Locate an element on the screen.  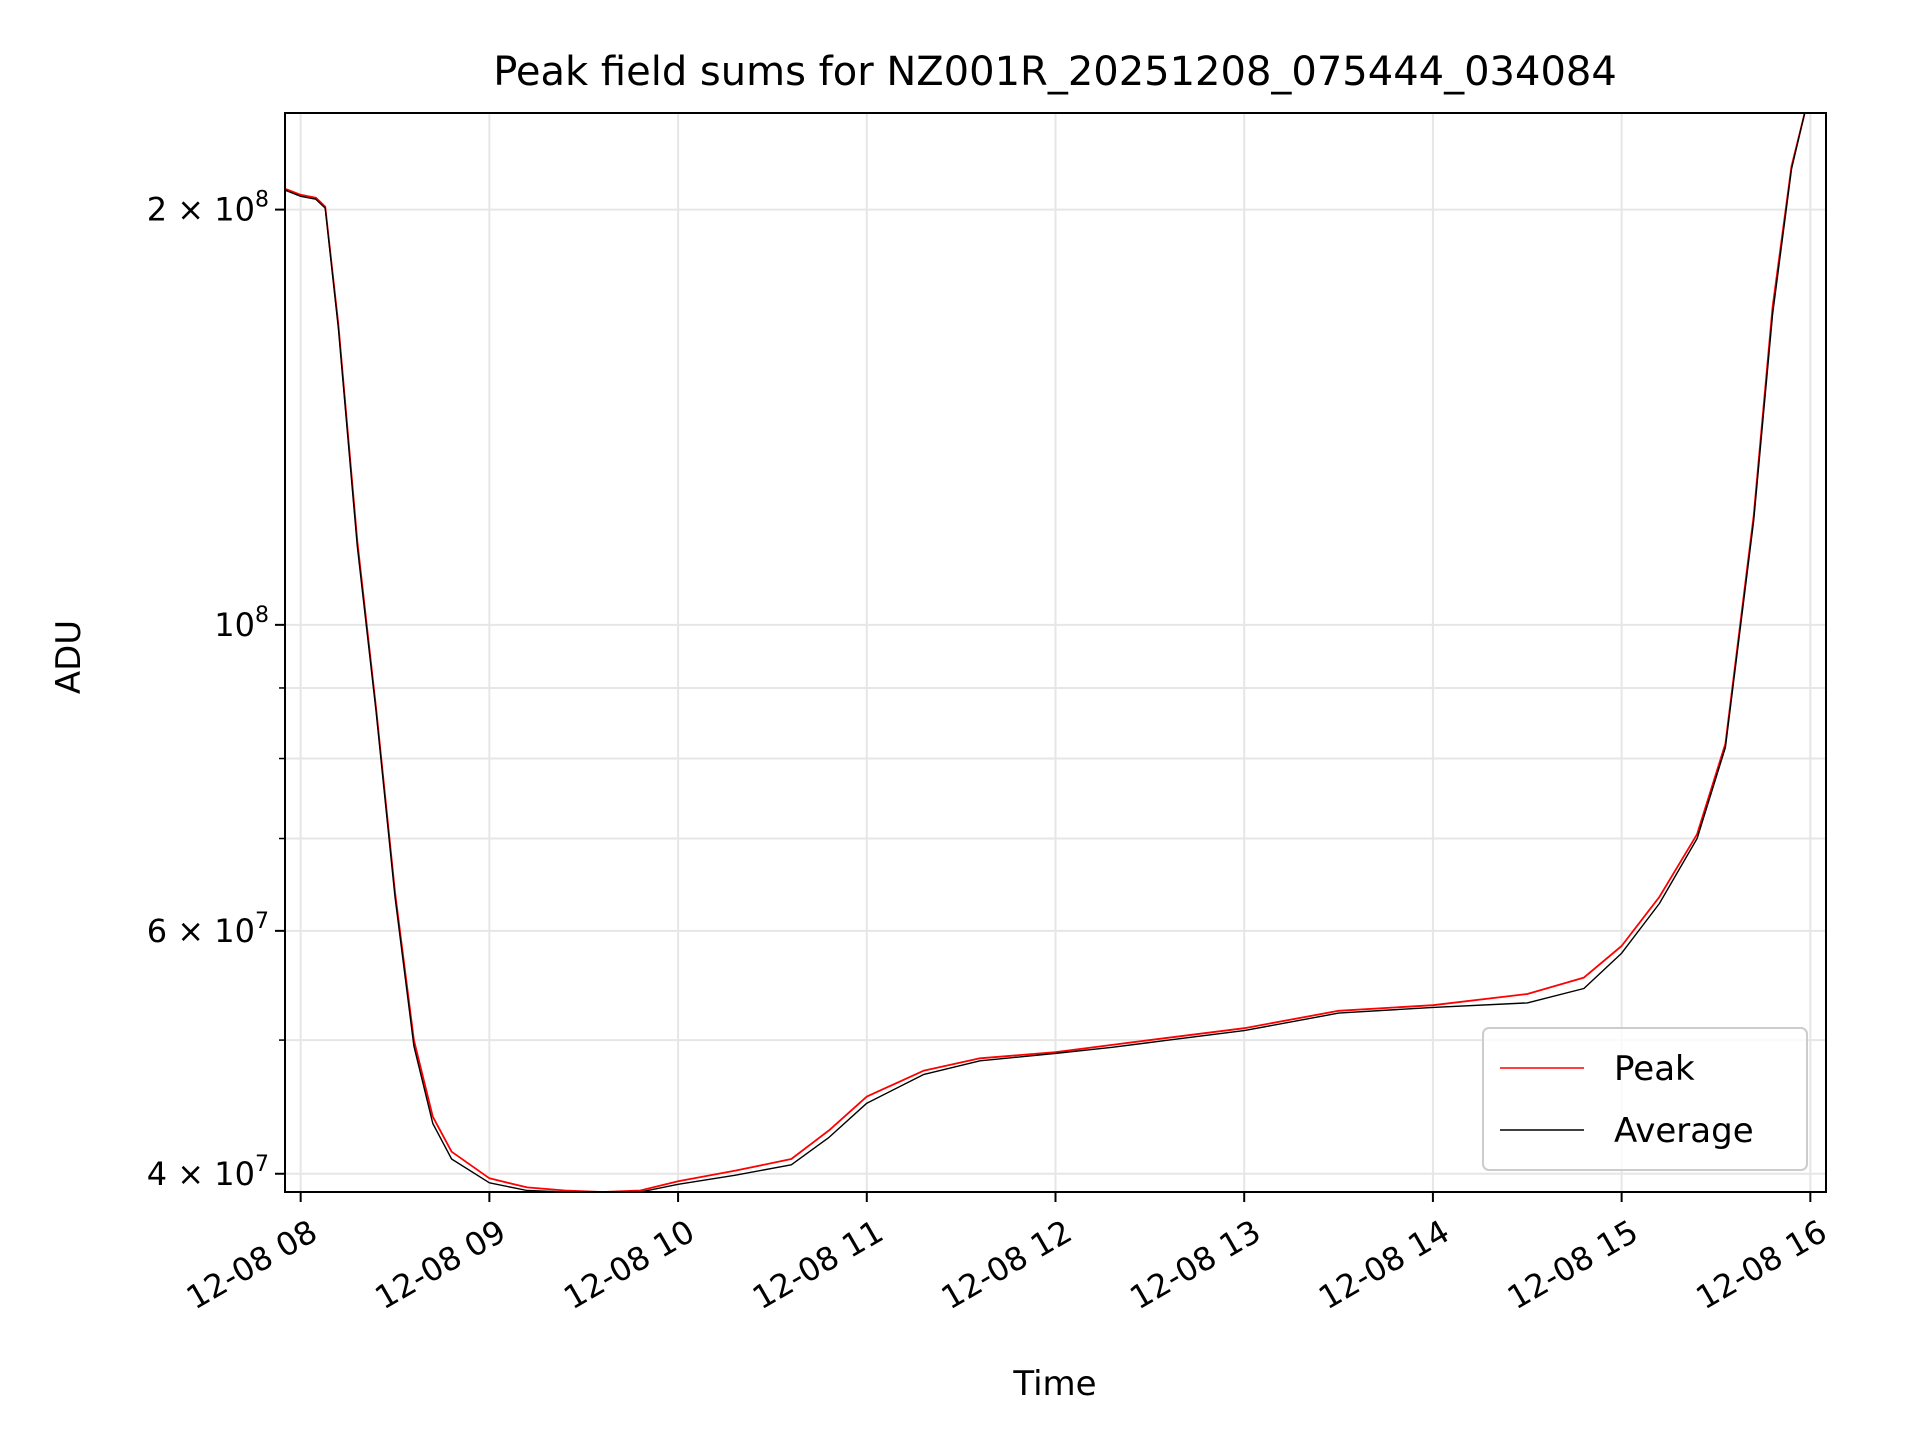
y-tick-label: 108 is located at coordinates (241, 623).